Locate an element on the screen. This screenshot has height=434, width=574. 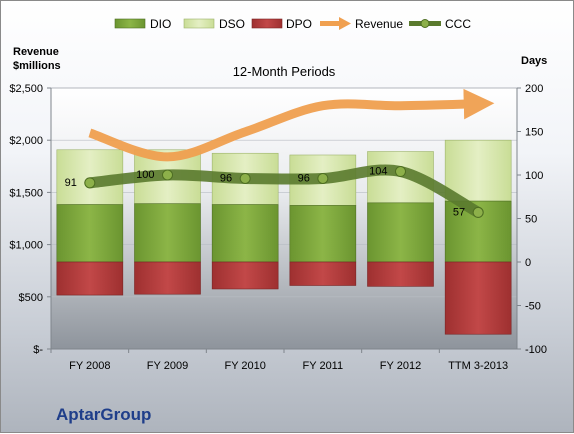
x-tick-label-1: FY 2009 is located at coordinates (167, 366).